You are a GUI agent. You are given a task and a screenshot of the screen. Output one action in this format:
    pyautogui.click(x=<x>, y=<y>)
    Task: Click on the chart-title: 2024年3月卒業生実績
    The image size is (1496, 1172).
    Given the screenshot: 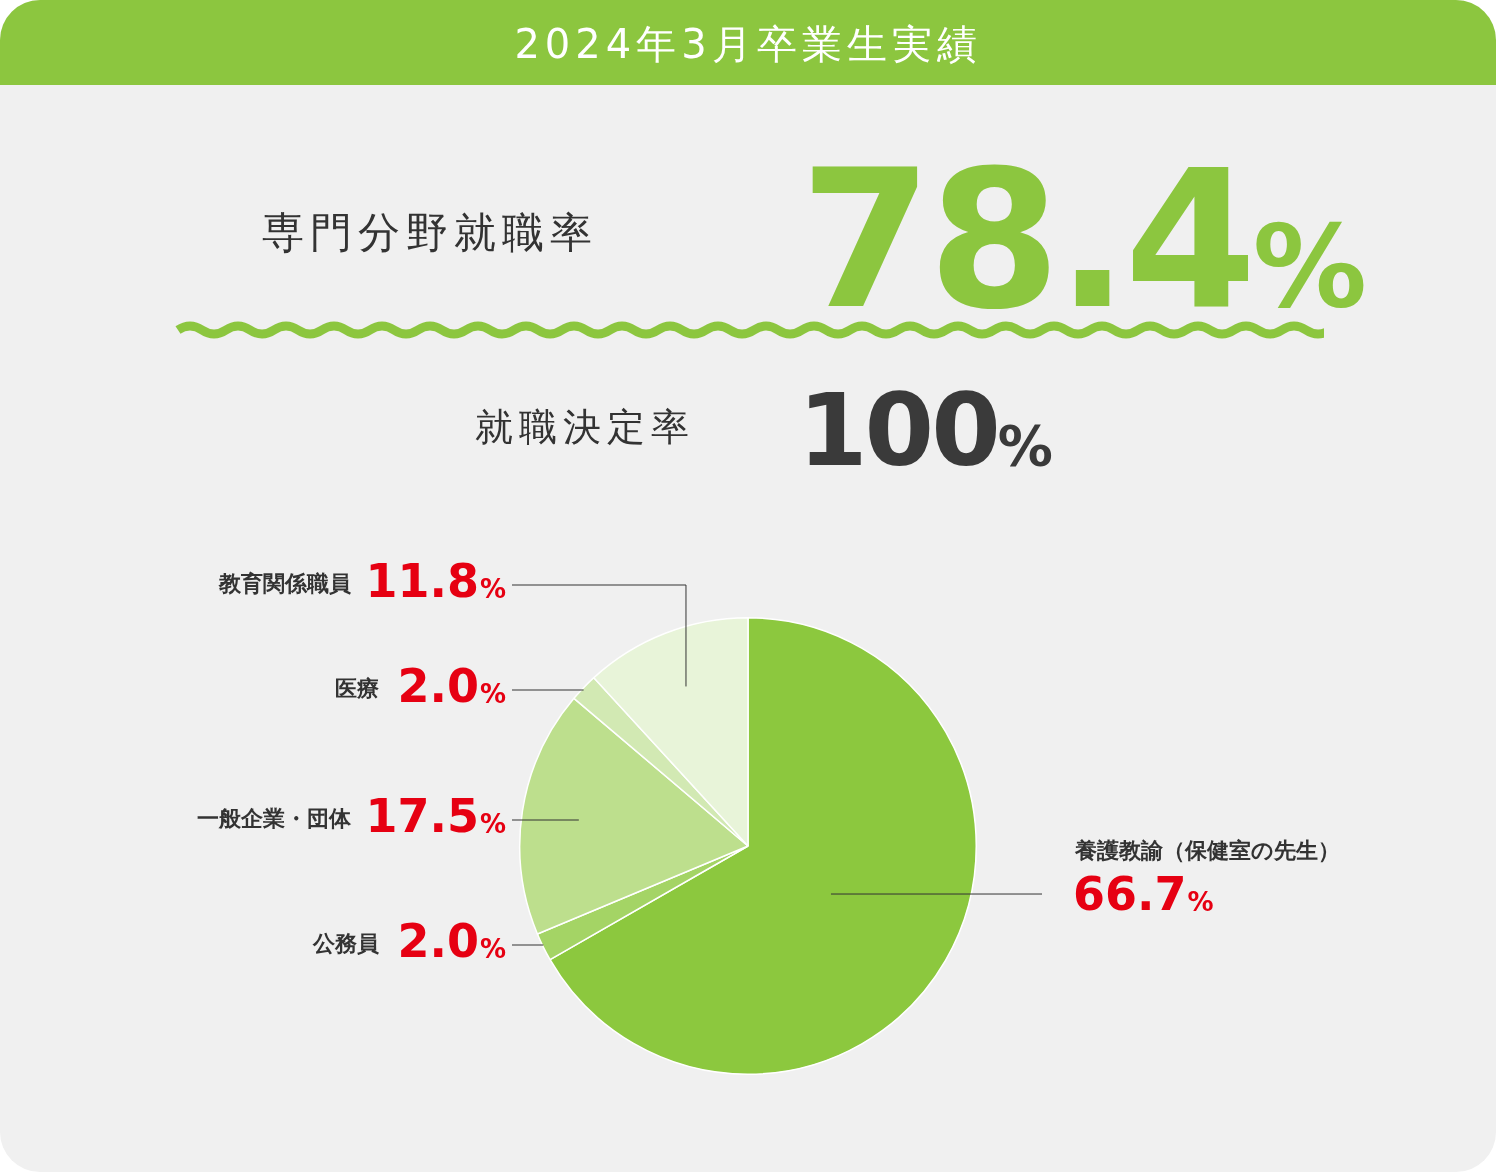 What is the action you would take?
    pyautogui.click(x=748, y=42)
    